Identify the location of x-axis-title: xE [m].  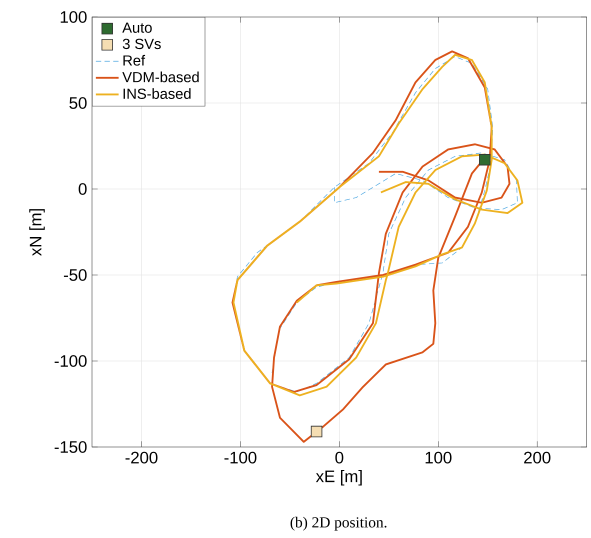
(339, 478).